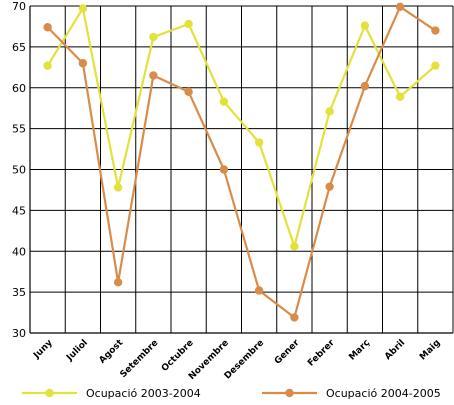  What do you see at coordinates (231, 393) in the screenshot?
I see `legend: Ocupació 2003-2004 Ocupació 2004-2005` at bounding box center [231, 393].